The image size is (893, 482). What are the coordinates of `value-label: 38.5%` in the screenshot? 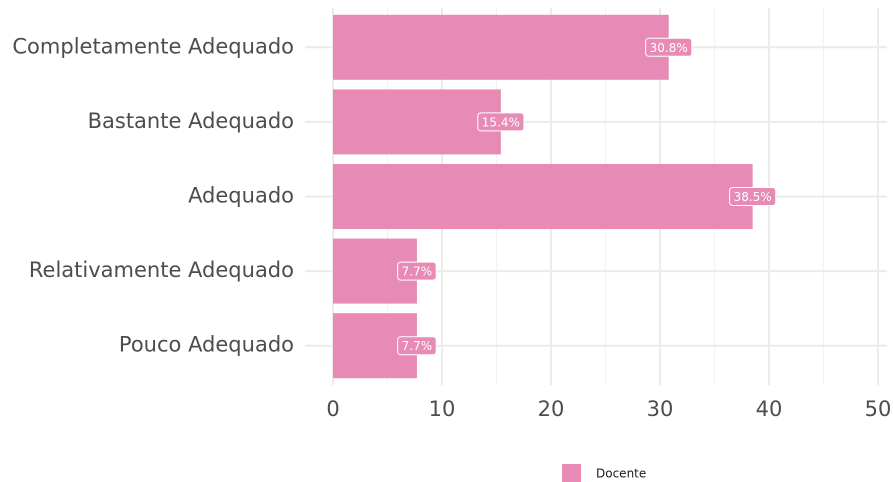 It's located at (753, 197).